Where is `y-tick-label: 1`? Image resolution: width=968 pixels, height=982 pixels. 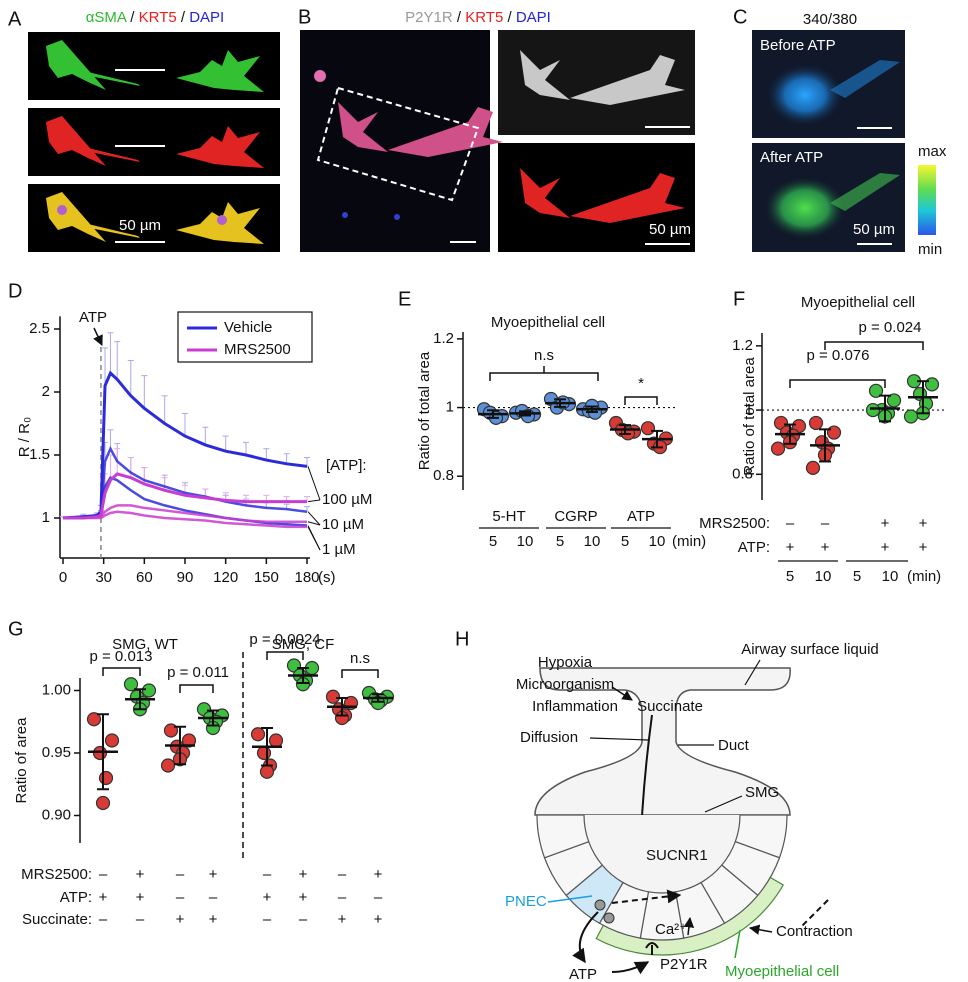
y-tick-label: 1 is located at coordinates (46, 517).